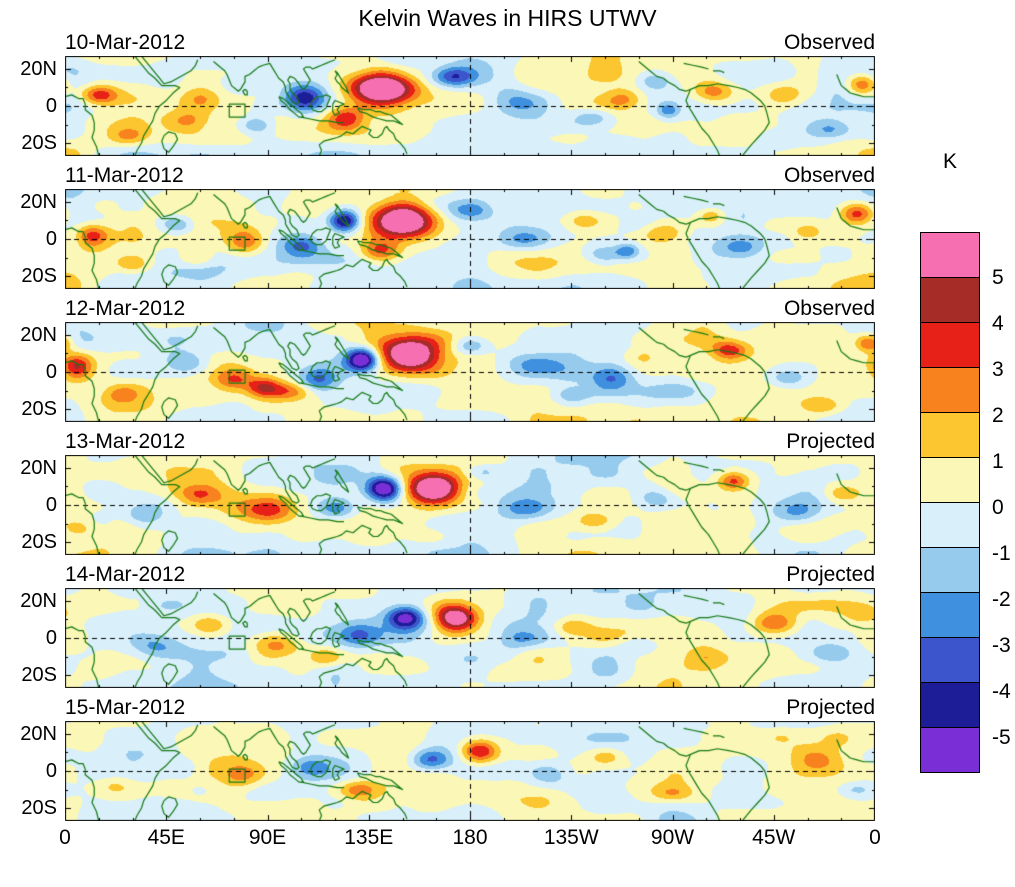 This screenshot has height=887, width=1015. Describe the element at coordinates (125, 574) in the screenshot. I see `panel-date: 14-Mar-2012` at that location.